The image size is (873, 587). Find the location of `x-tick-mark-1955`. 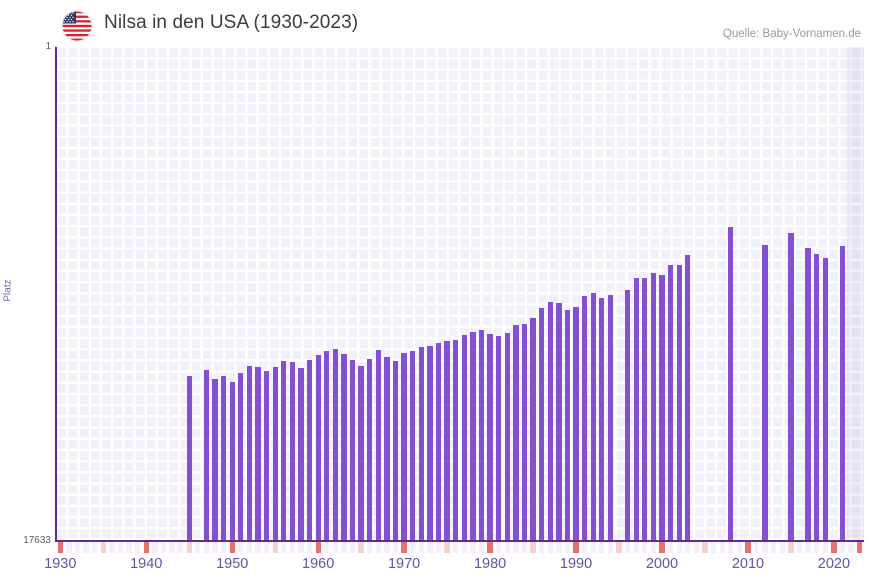

x-tick-mark-1955 is located at coordinates (275, 547).